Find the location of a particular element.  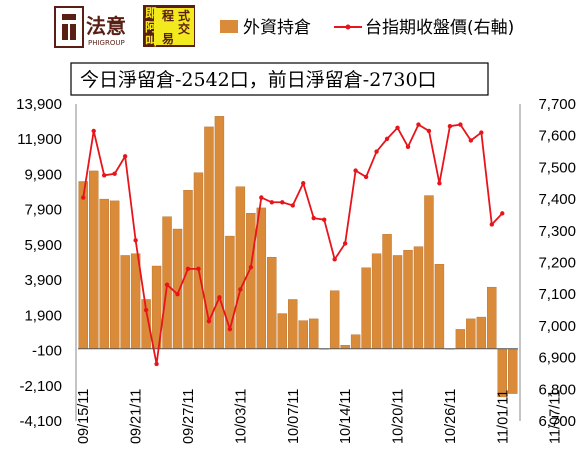

legend-bar-swatch is located at coordinates (229, 26).